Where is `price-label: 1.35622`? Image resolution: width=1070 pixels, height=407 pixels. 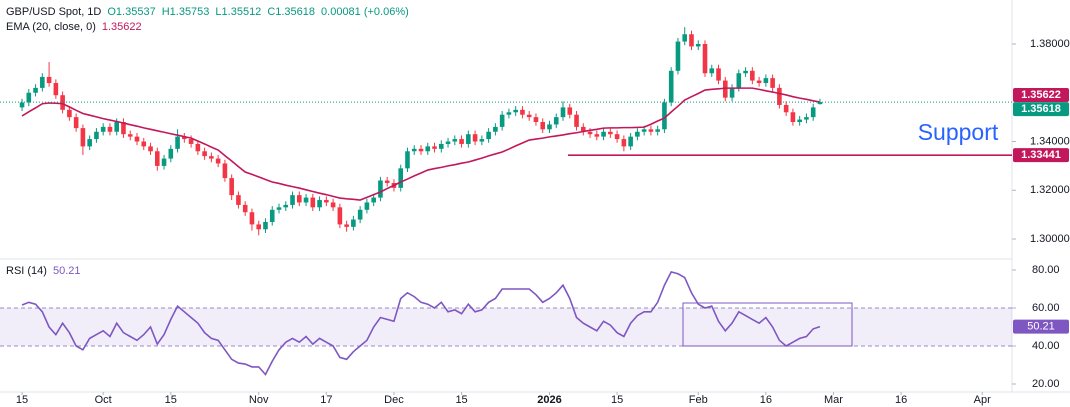 price-label: 1.35622 is located at coordinates (1041, 95).